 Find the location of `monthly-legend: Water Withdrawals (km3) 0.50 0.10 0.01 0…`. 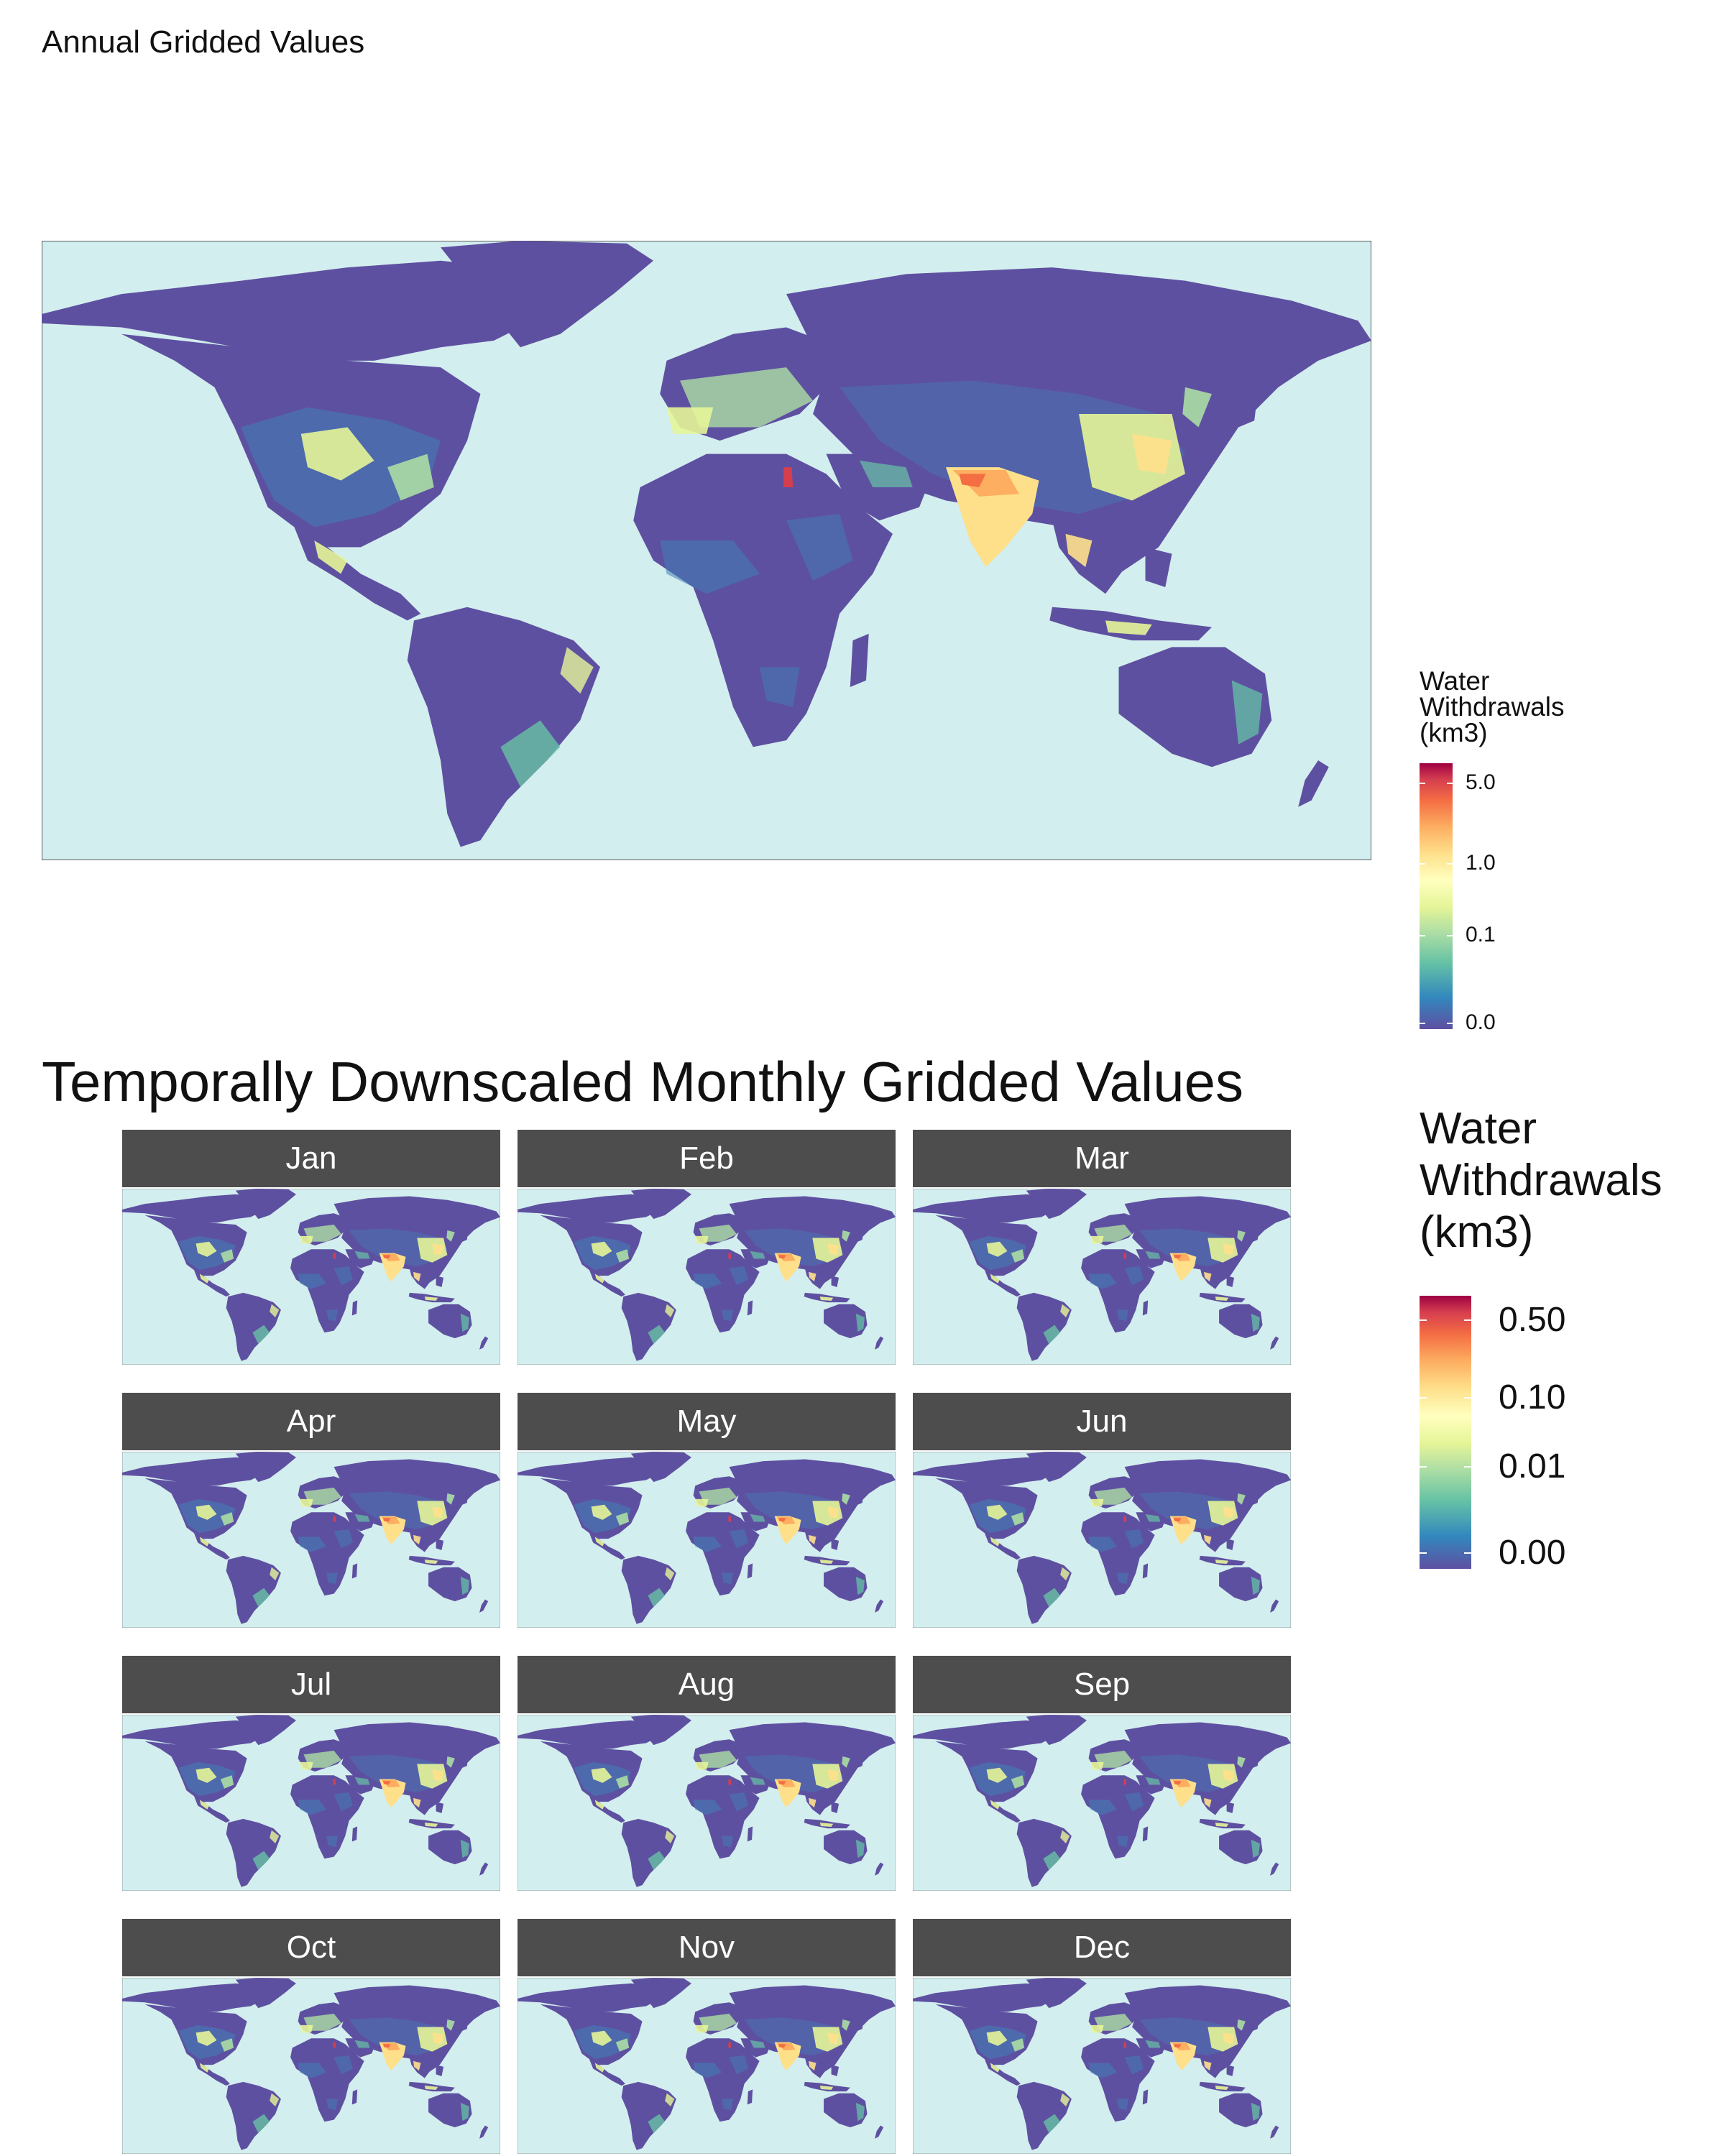

monthly-legend: Water Withdrawals (km3) 0.50 0.10 0.01 0… is located at coordinates (1541, 1337).